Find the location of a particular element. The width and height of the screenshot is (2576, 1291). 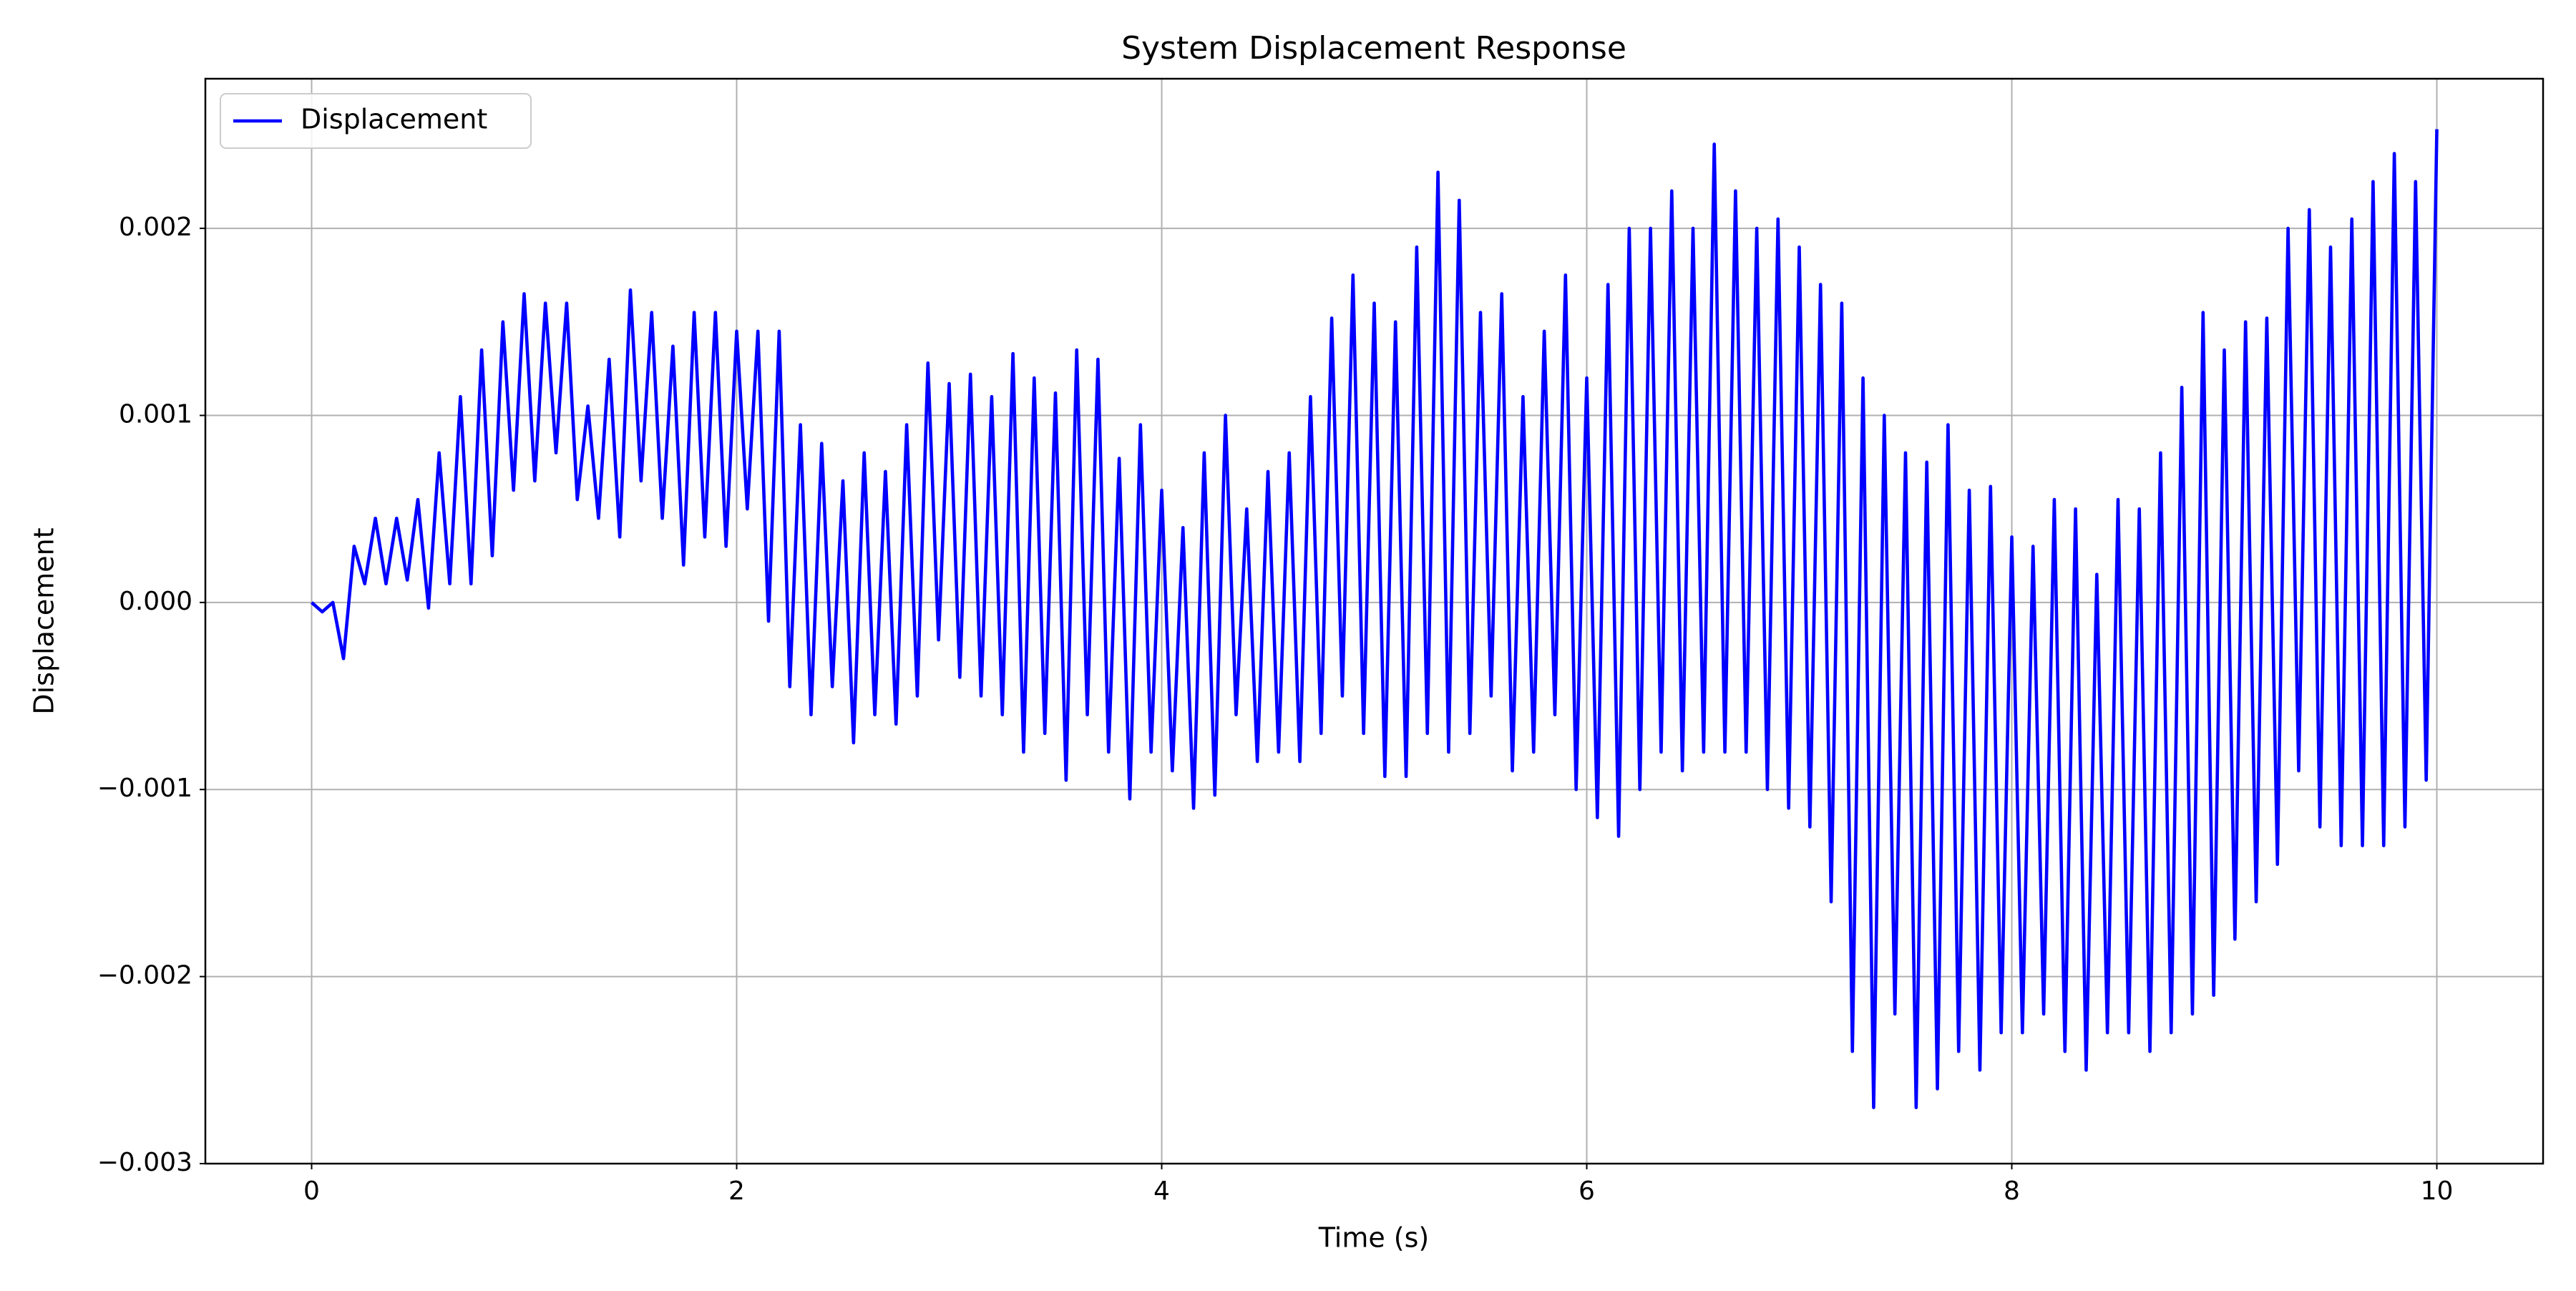

y-tick-label: 0.002 is located at coordinates (155, 227).